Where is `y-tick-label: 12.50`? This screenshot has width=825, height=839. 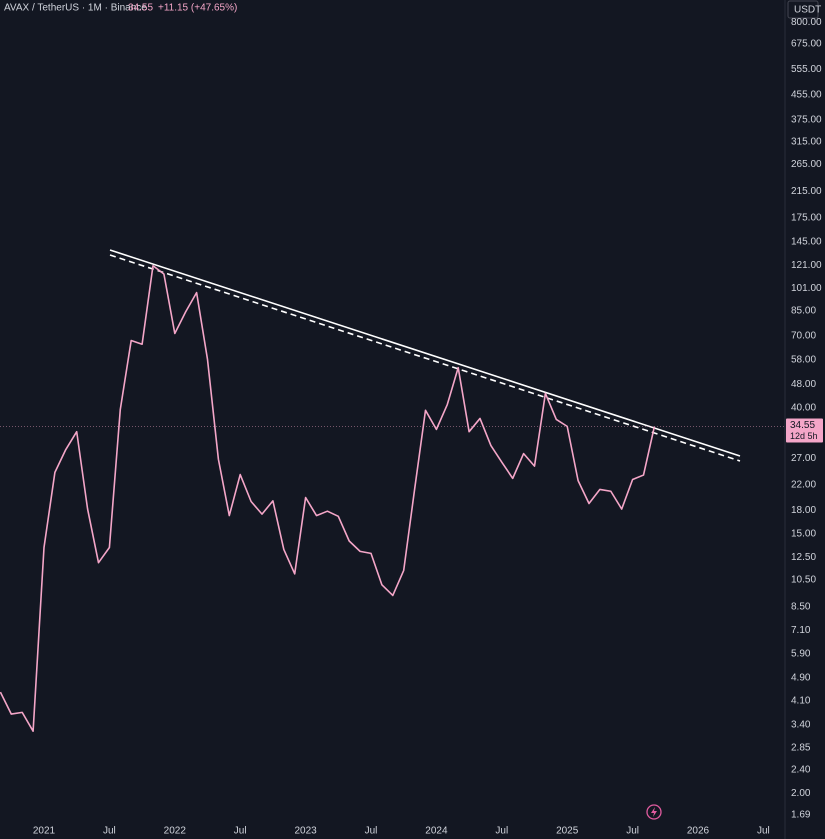
y-tick-label: 12.50 is located at coordinates (803, 557).